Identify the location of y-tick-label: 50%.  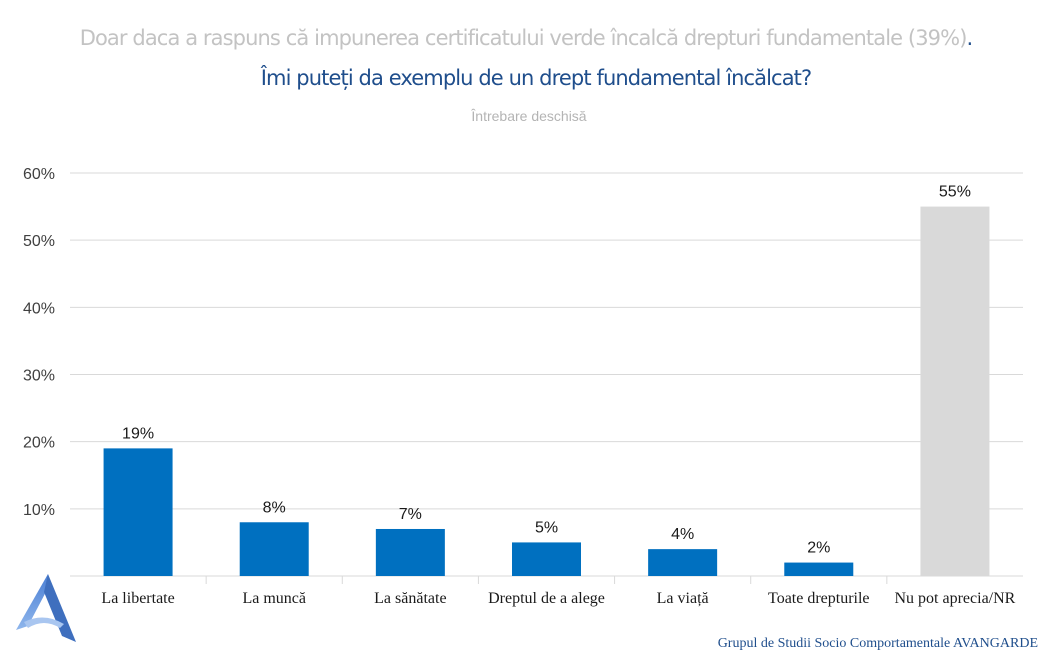
(39, 241).